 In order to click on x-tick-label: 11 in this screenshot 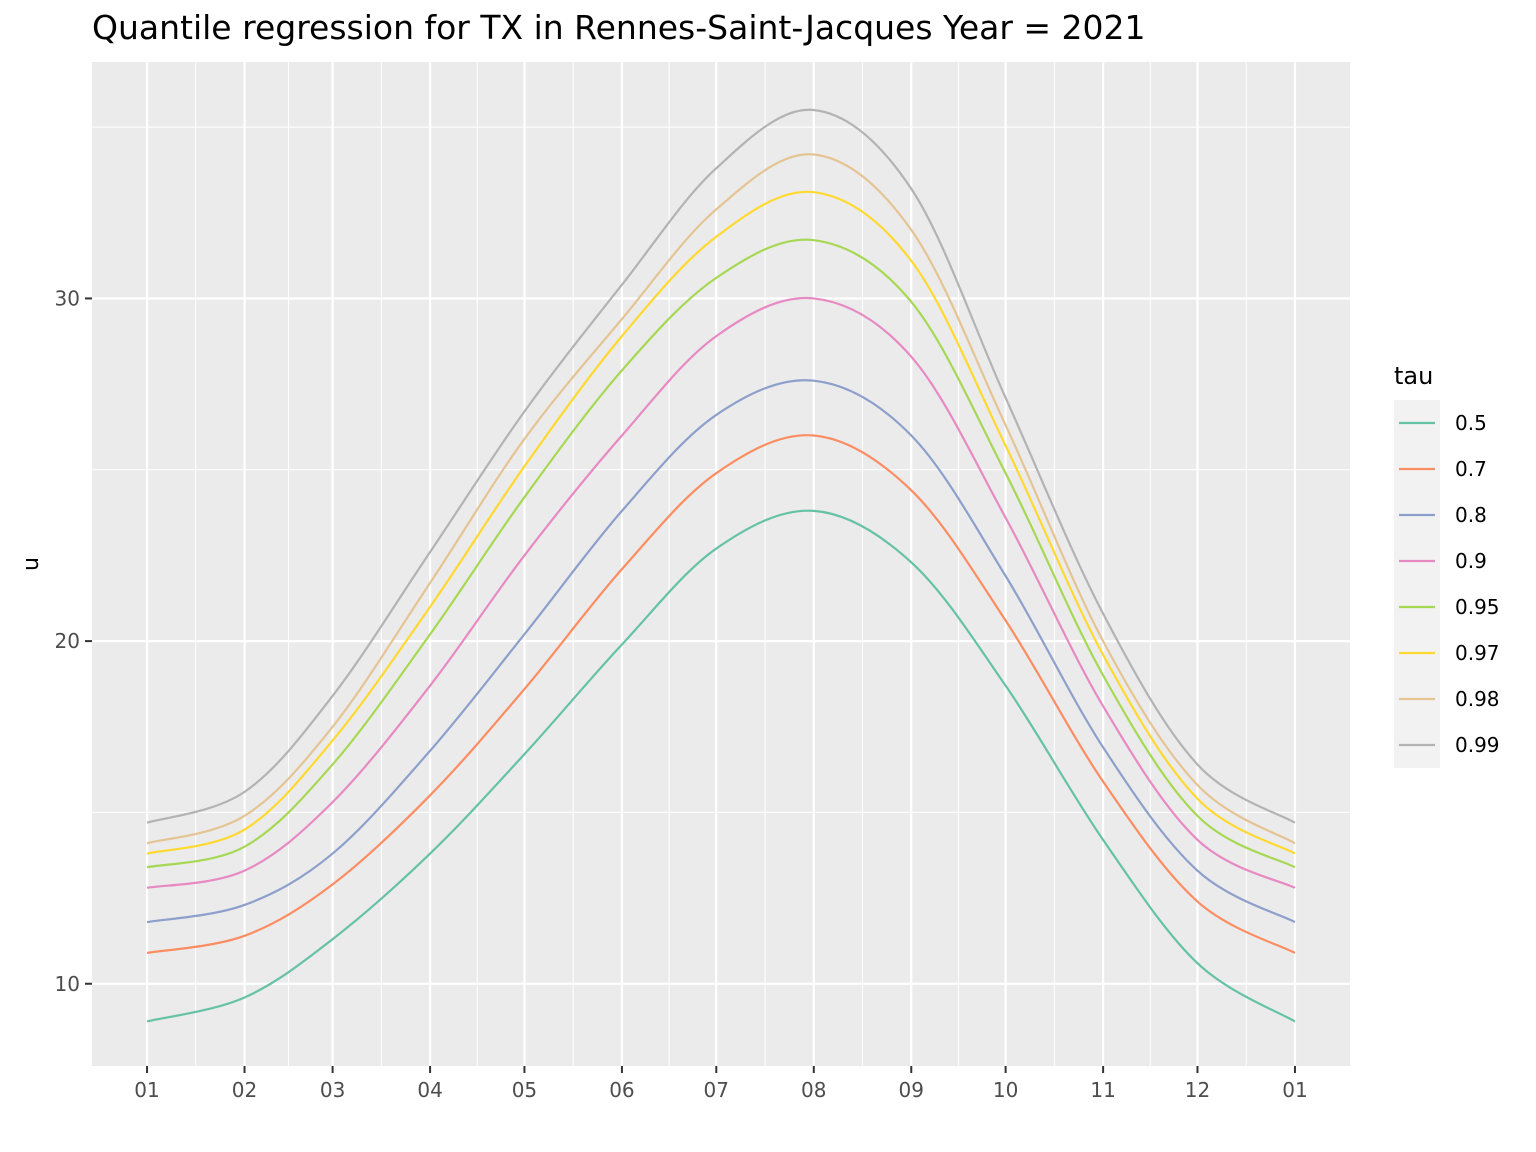, I will do `click(1102, 1090)`.